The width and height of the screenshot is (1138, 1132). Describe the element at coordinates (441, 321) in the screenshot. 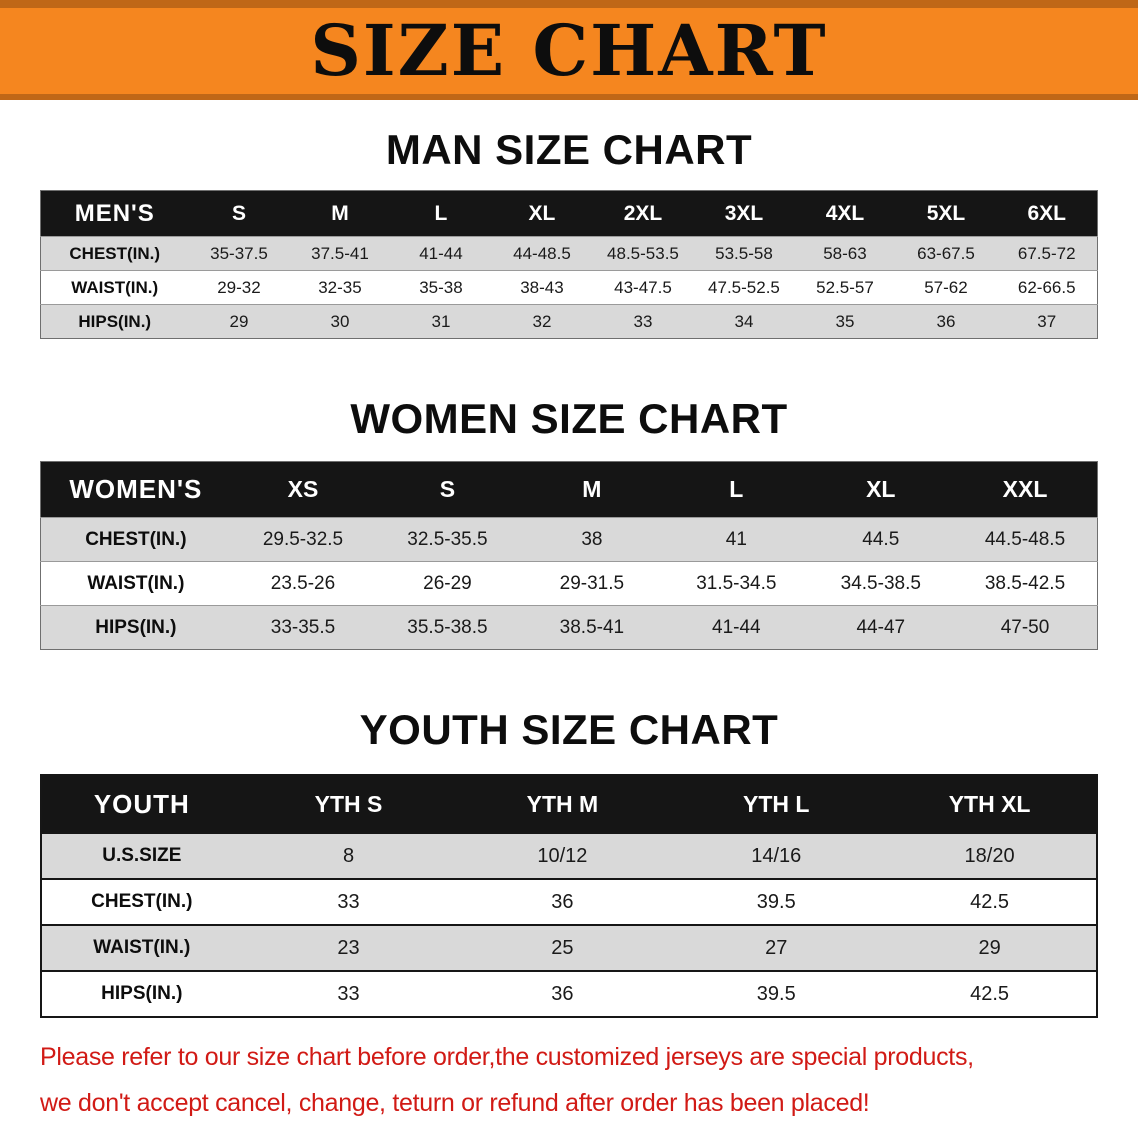

I see `size-value-cell: 31` at that location.